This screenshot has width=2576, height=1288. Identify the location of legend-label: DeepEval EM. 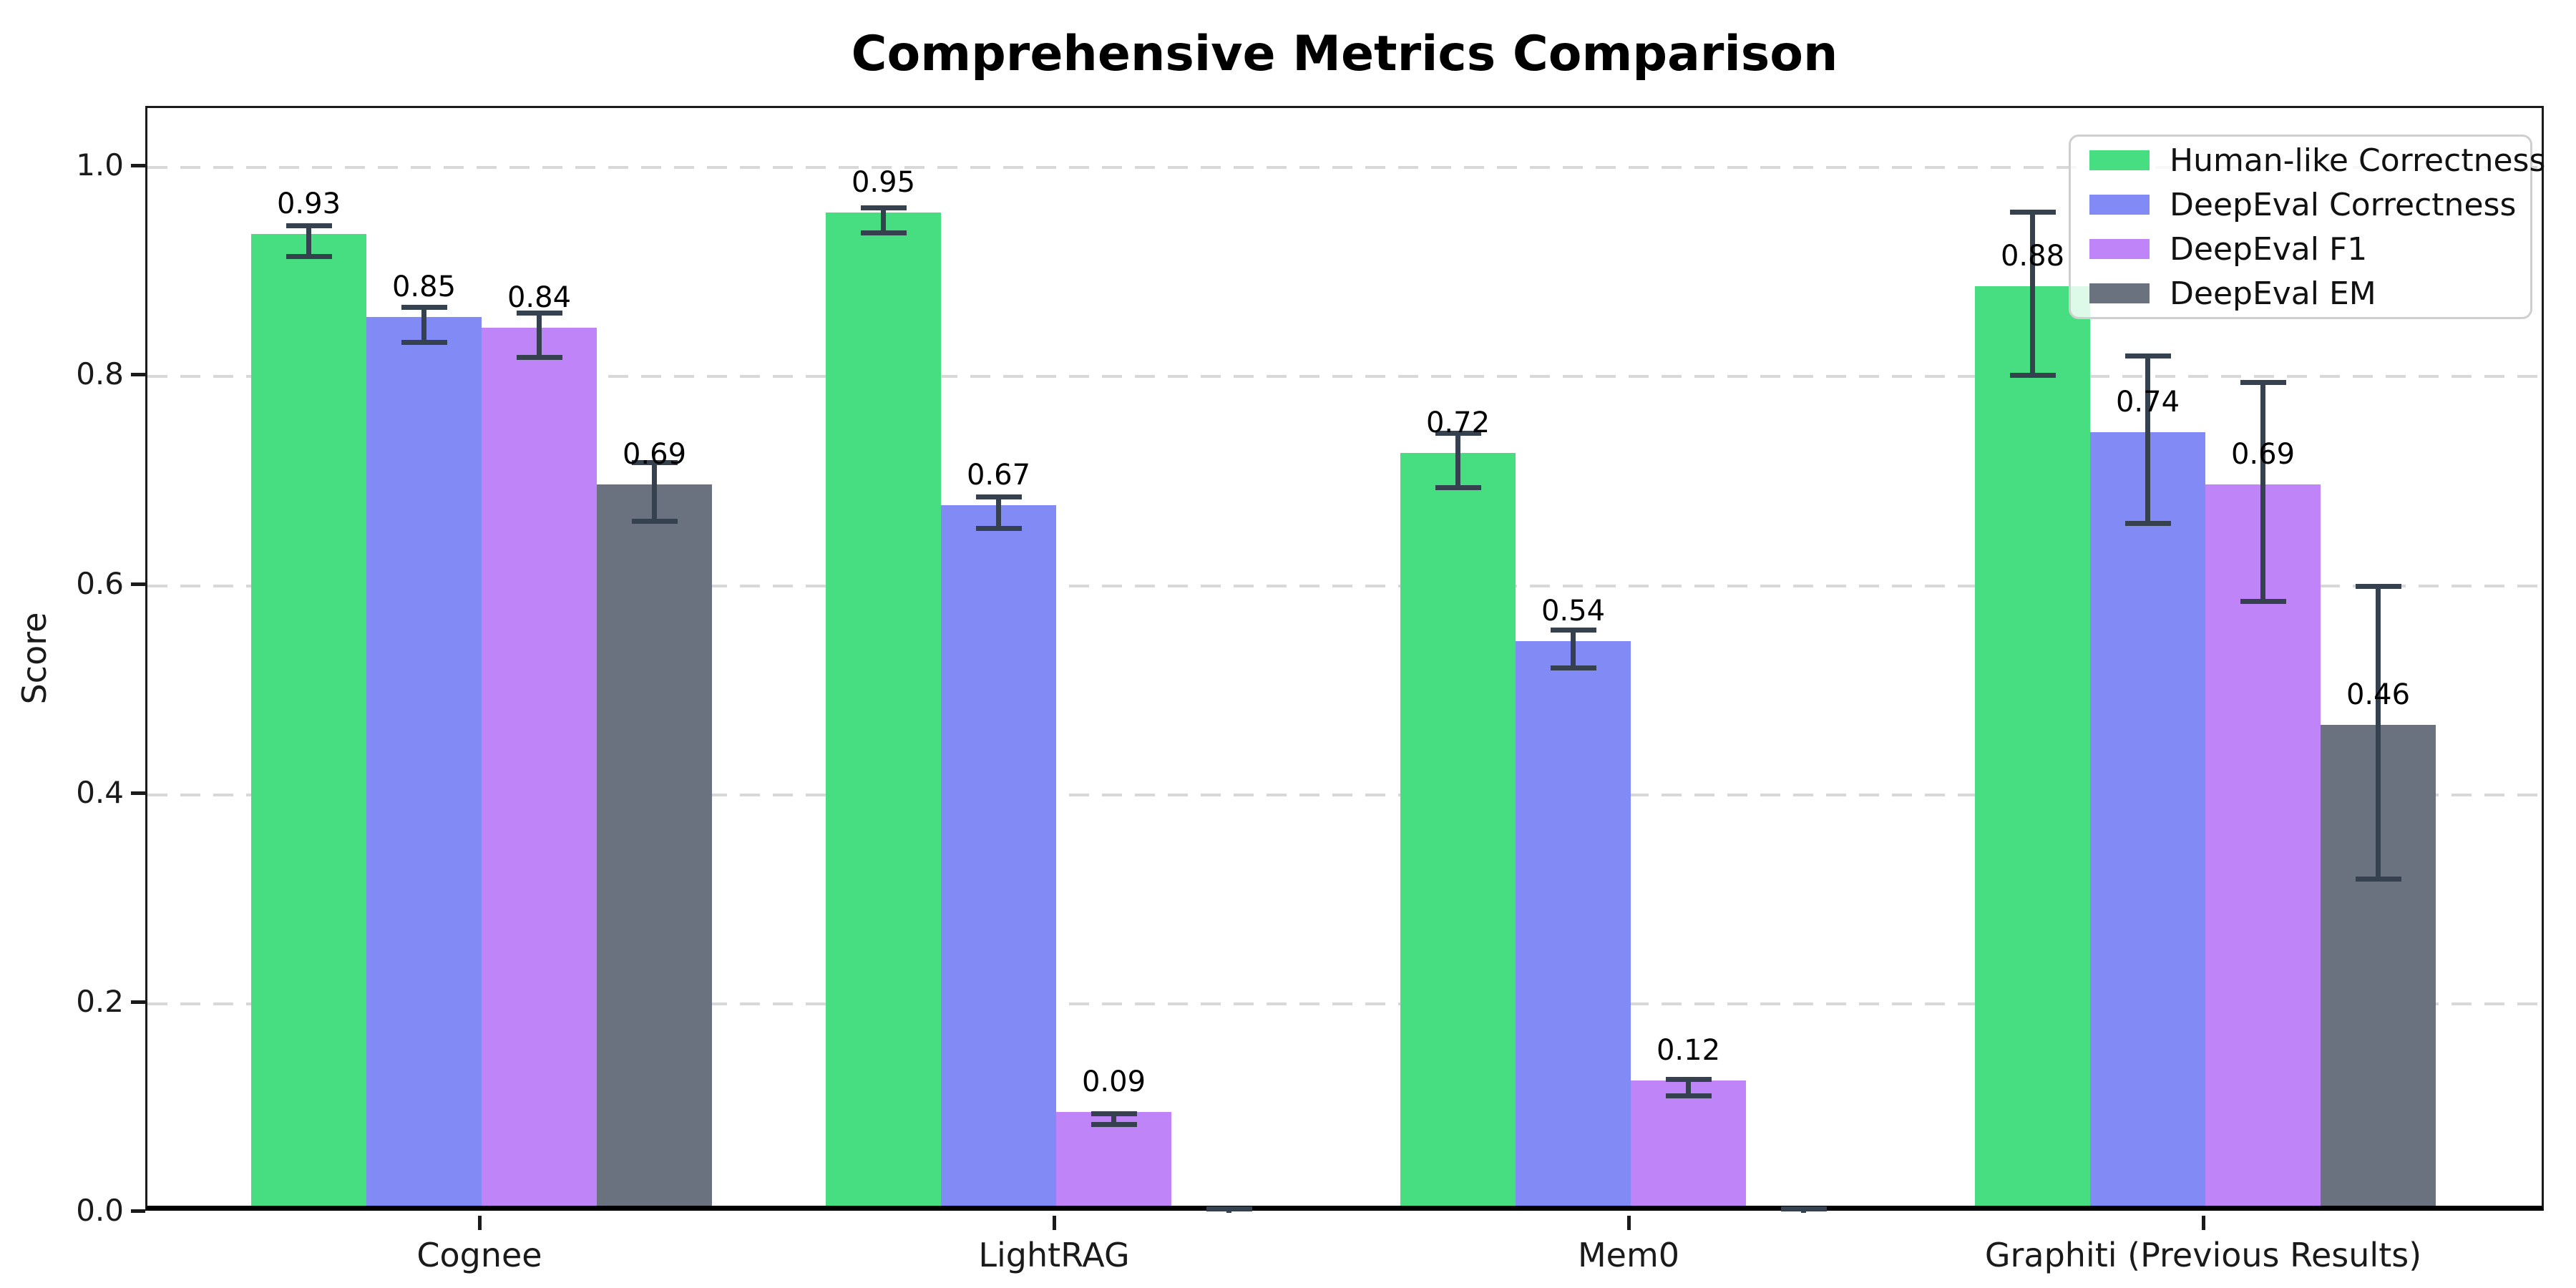
(2273, 293).